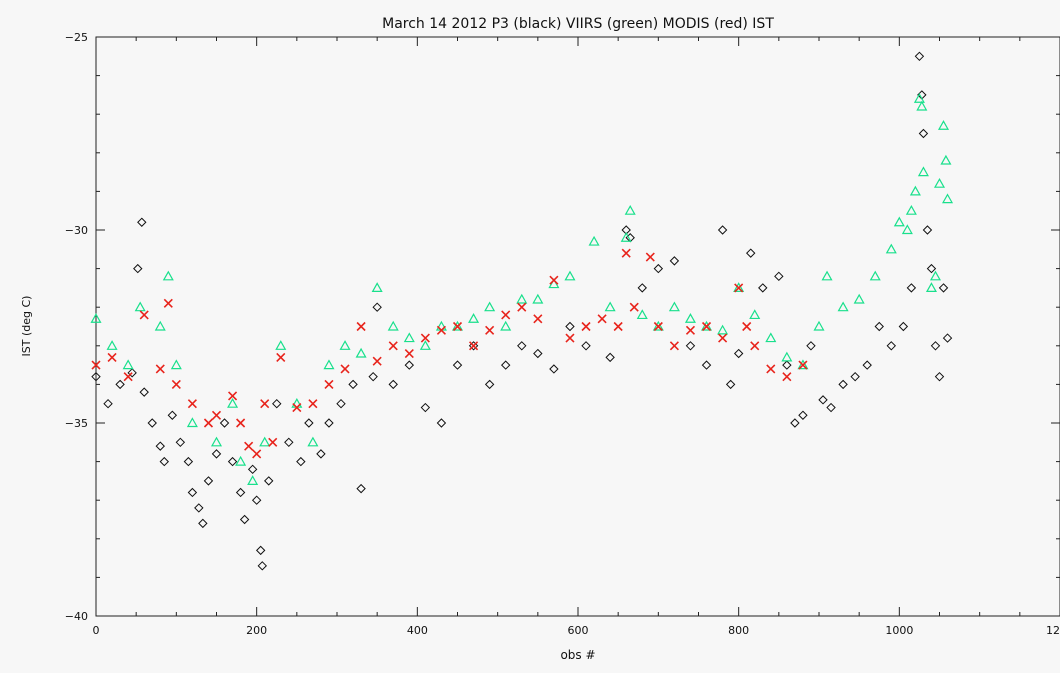 This screenshot has height=673, width=1060. What do you see at coordinates (578, 630) in the screenshot?
I see `x-tick-label: 600` at bounding box center [578, 630].